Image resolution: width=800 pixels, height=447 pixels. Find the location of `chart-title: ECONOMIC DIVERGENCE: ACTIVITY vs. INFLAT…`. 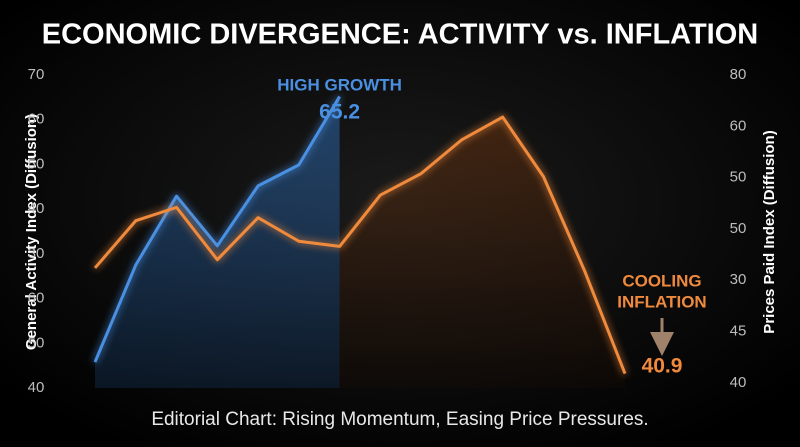

chart-title: ECONOMIC DIVERGENCE: ACTIVITY vs. INFLAT… is located at coordinates (400, 35).